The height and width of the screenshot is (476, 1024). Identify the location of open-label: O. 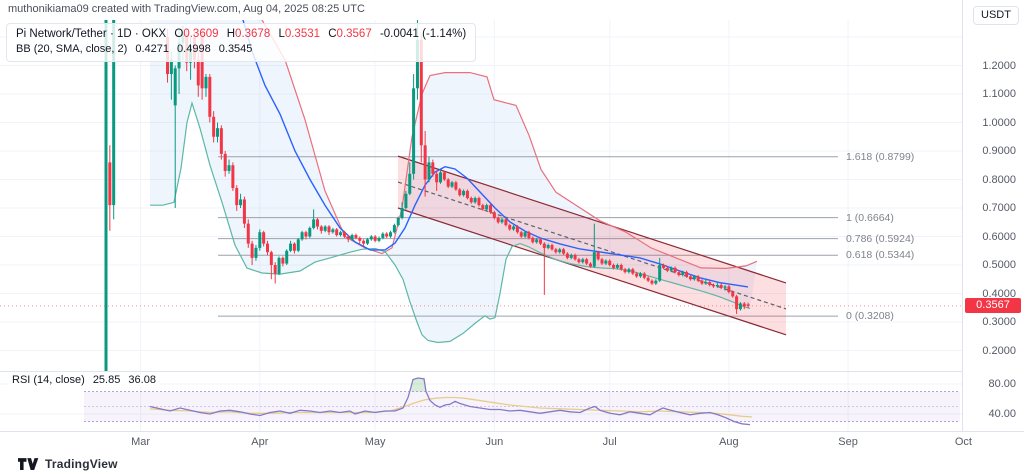
(179, 34).